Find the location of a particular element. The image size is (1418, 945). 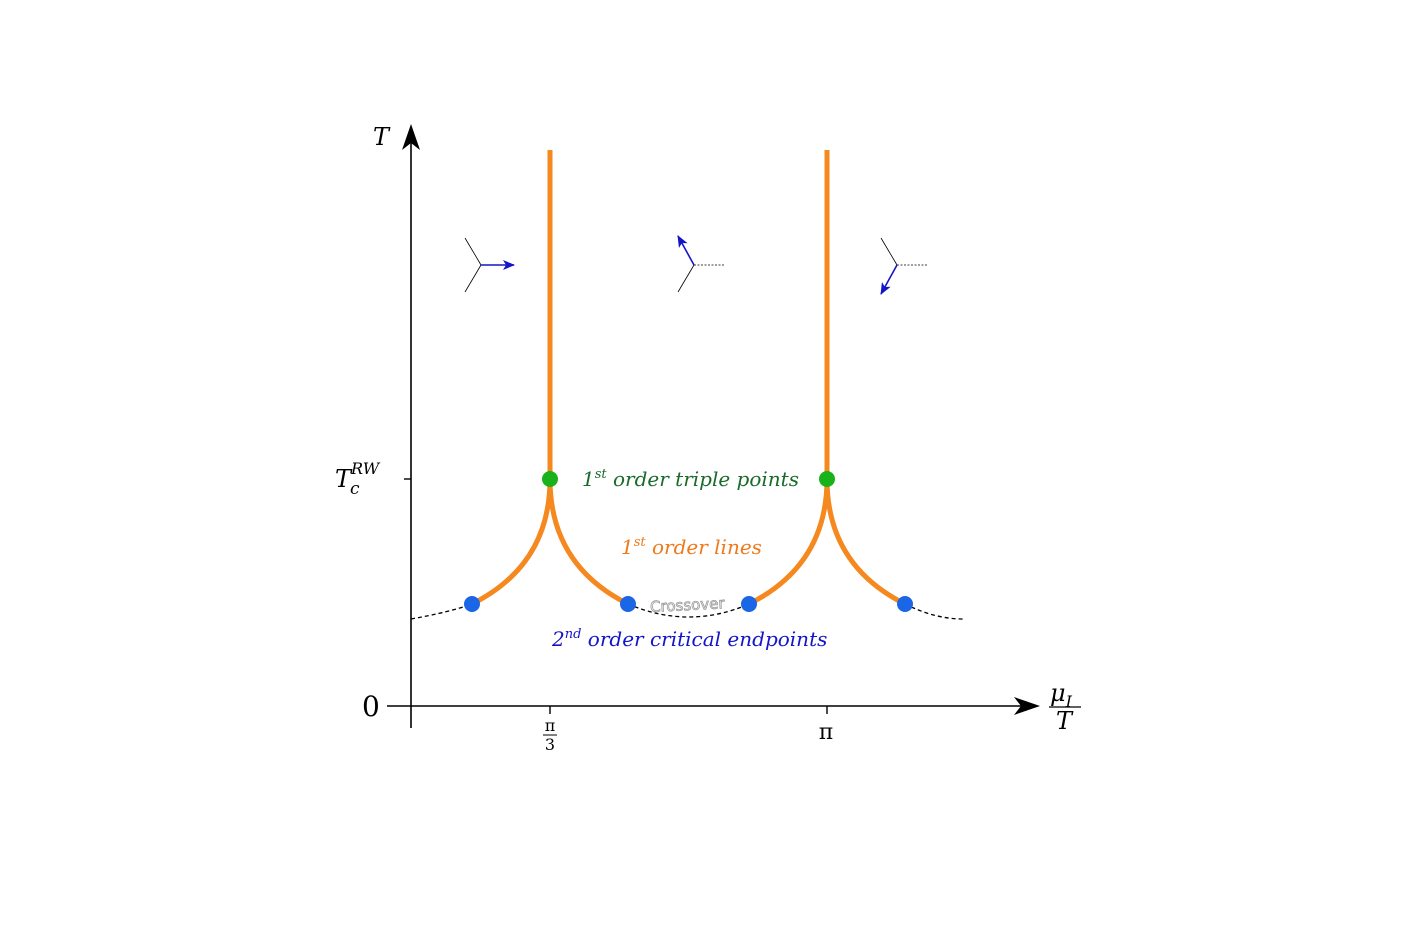

first-order-lines-label: 1st order lines is located at coordinates (691, 547).